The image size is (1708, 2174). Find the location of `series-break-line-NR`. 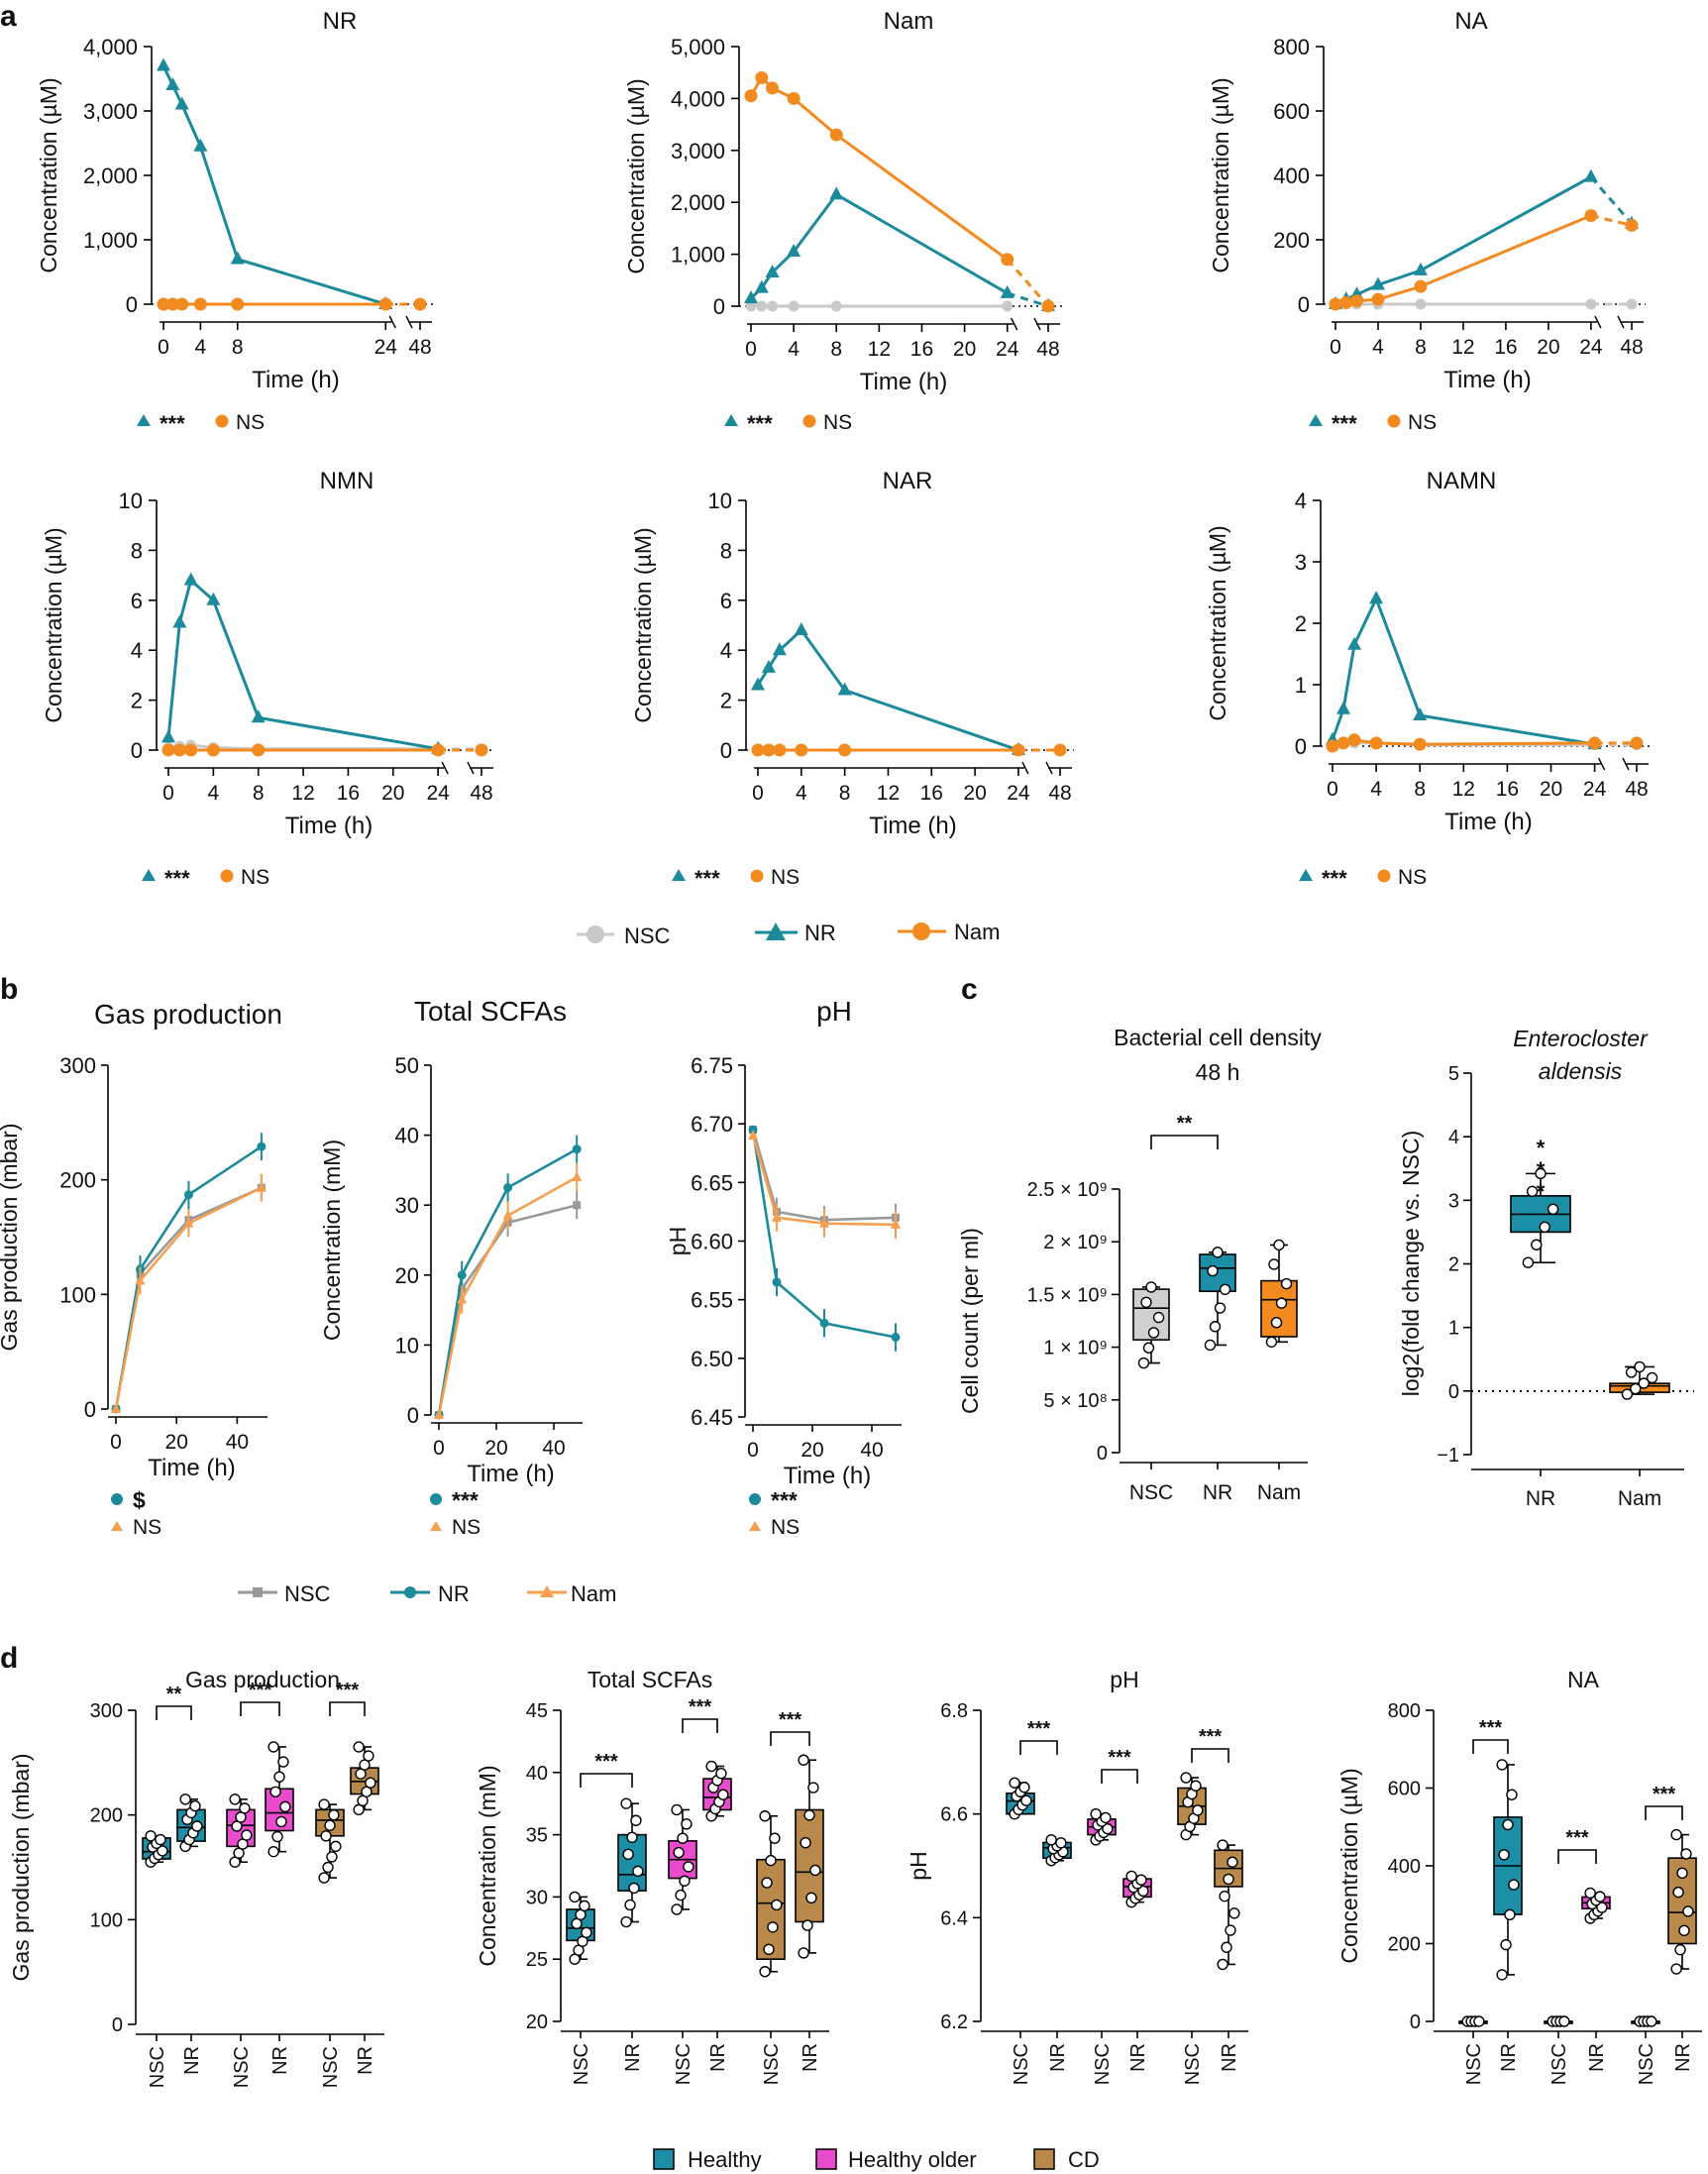

series-break-line-NR is located at coordinates (1611, 200).